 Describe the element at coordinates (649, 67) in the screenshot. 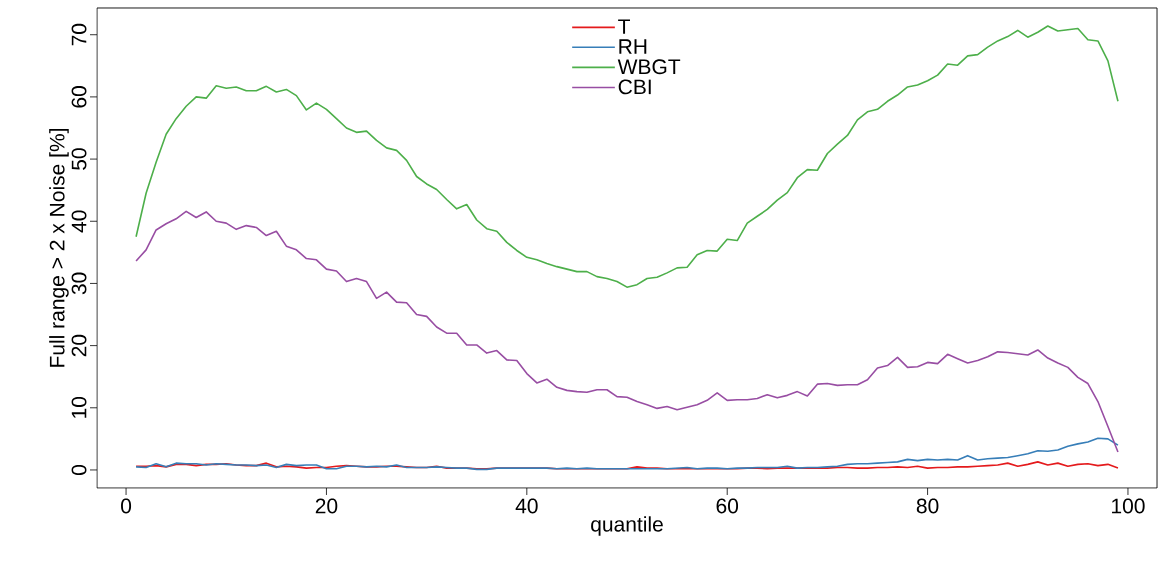

I see `legend-label: WBGT` at that location.